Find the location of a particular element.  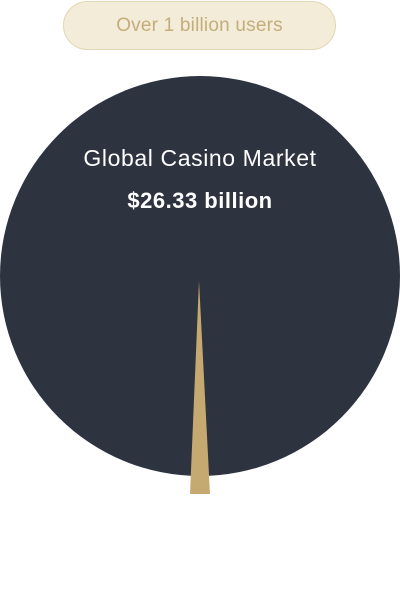

needle-pointer is located at coordinates (200, 387).